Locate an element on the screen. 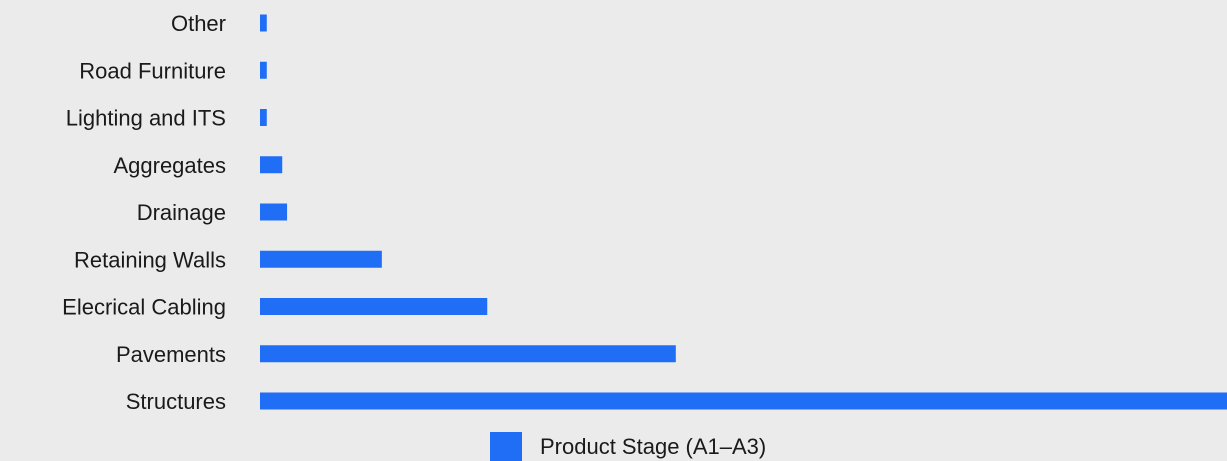  legend-label: Product Stage (A1–A3) is located at coordinates (653, 446).